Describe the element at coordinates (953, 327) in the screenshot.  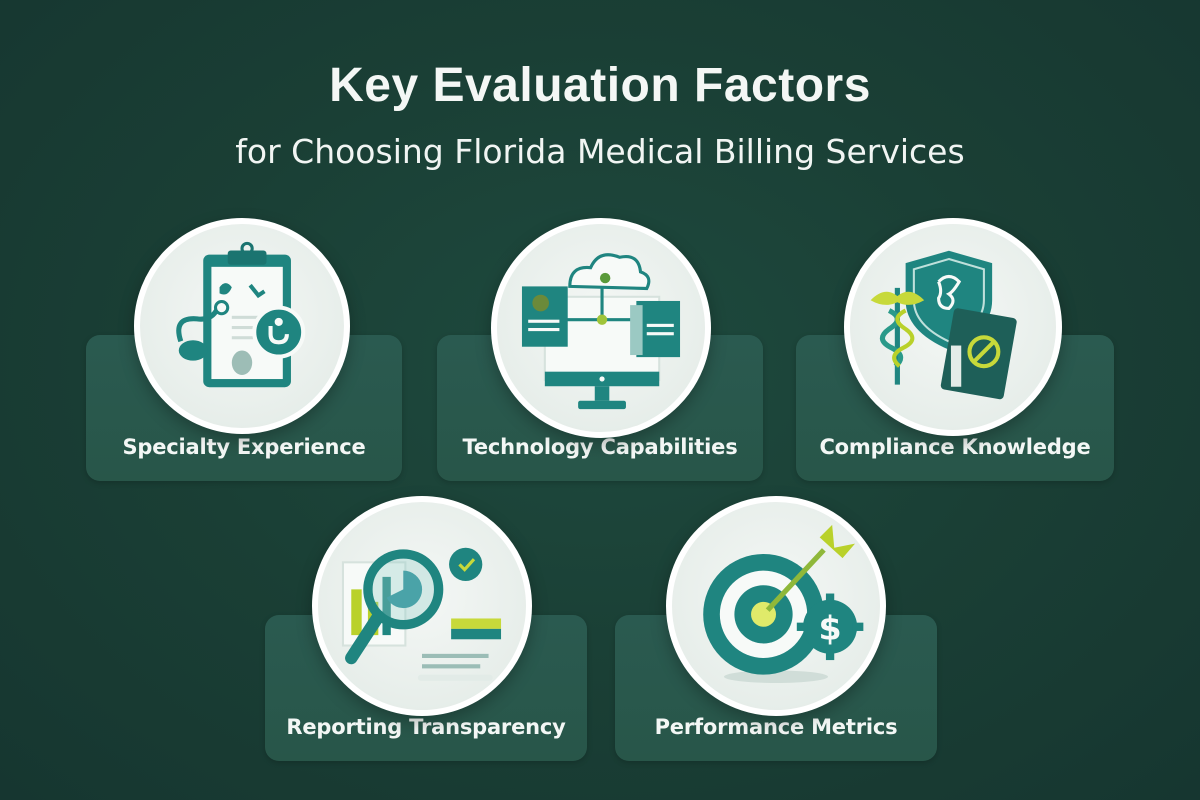
I see `shield-caduceus-book-icon` at that location.